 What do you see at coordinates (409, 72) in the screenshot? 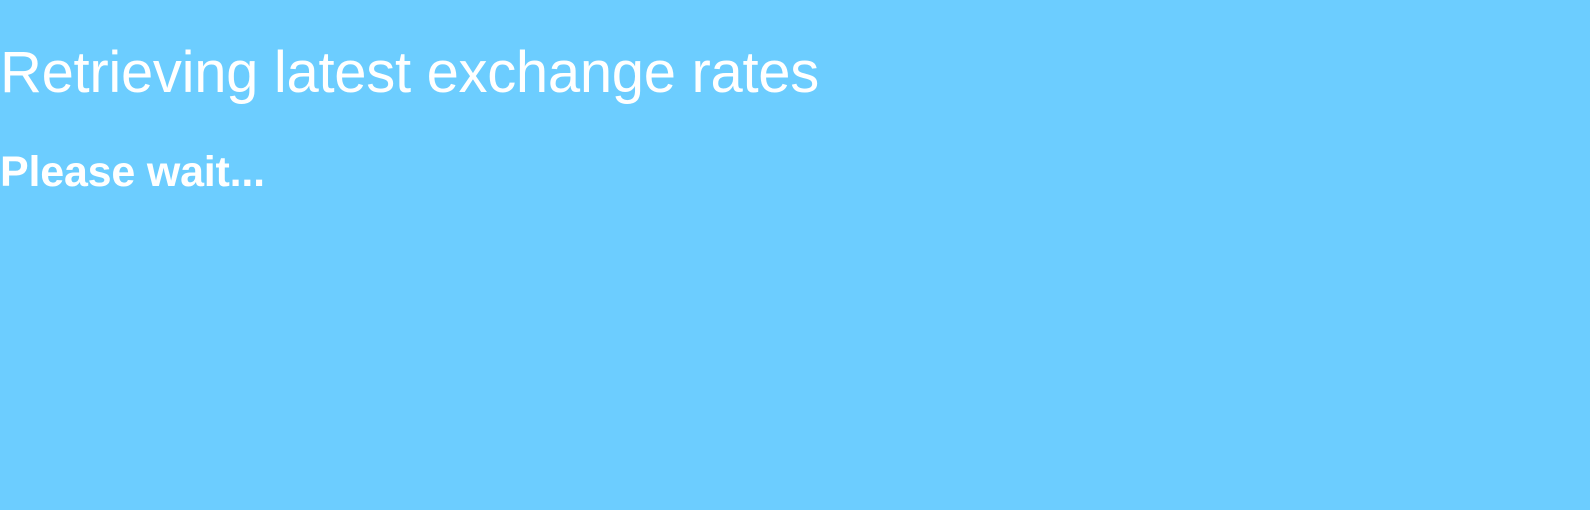
I see `loading-title: Retrieving latest exchange rates` at bounding box center [409, 72].